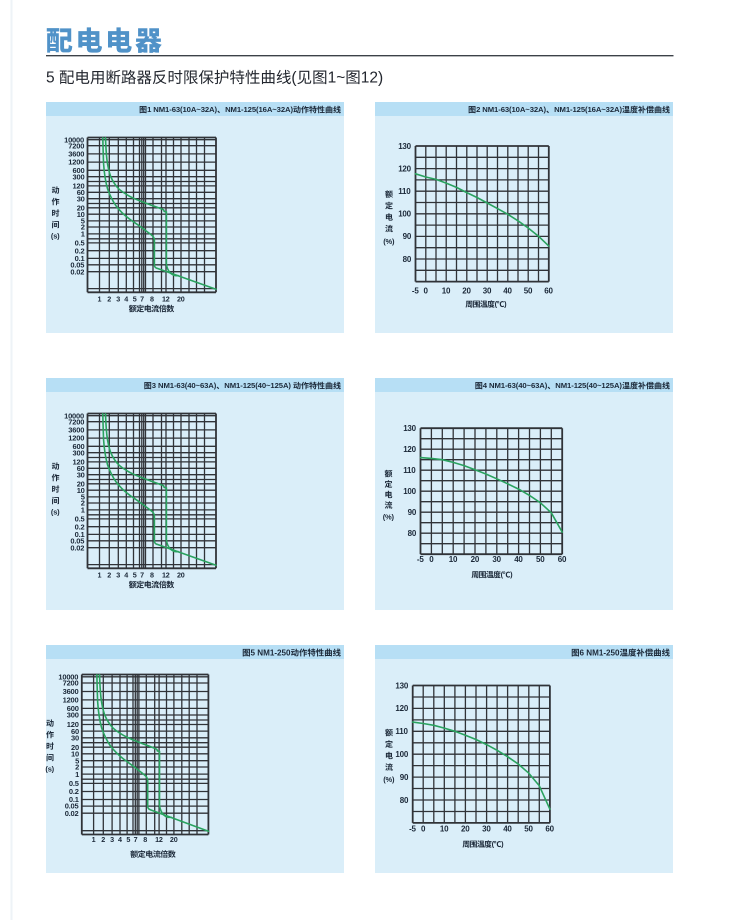  I want to click on svg-text: 12, so click(159, 839).